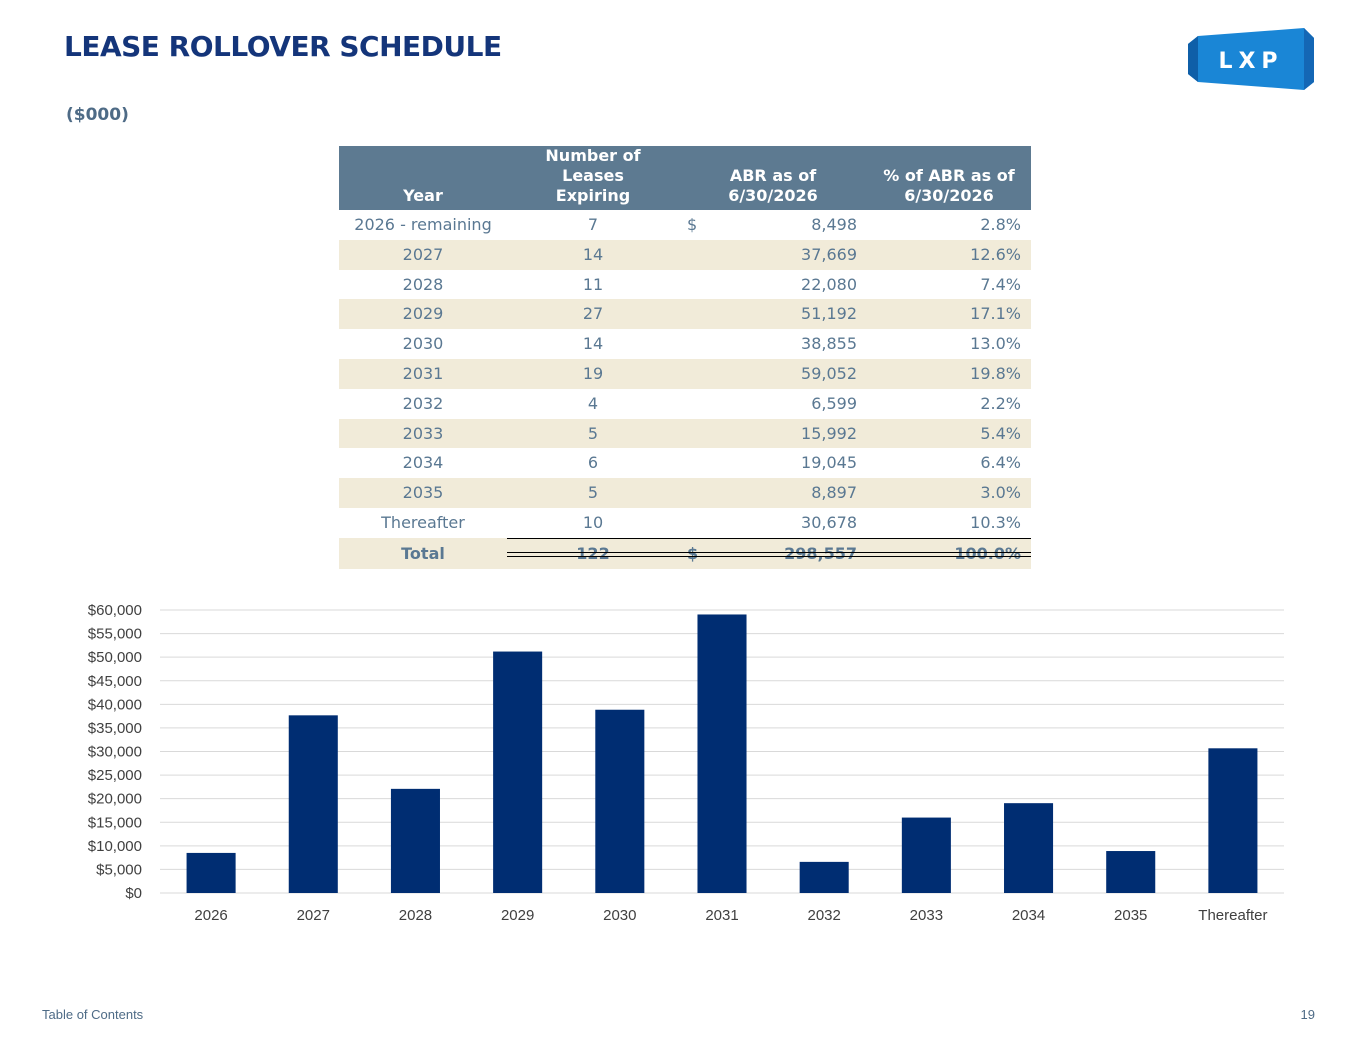 The width and height of the screenshot is (1365, 1055). Describe the element at coordinates (829, 463) in the screenshot. I see `cell-abr: 19,045` at that location.